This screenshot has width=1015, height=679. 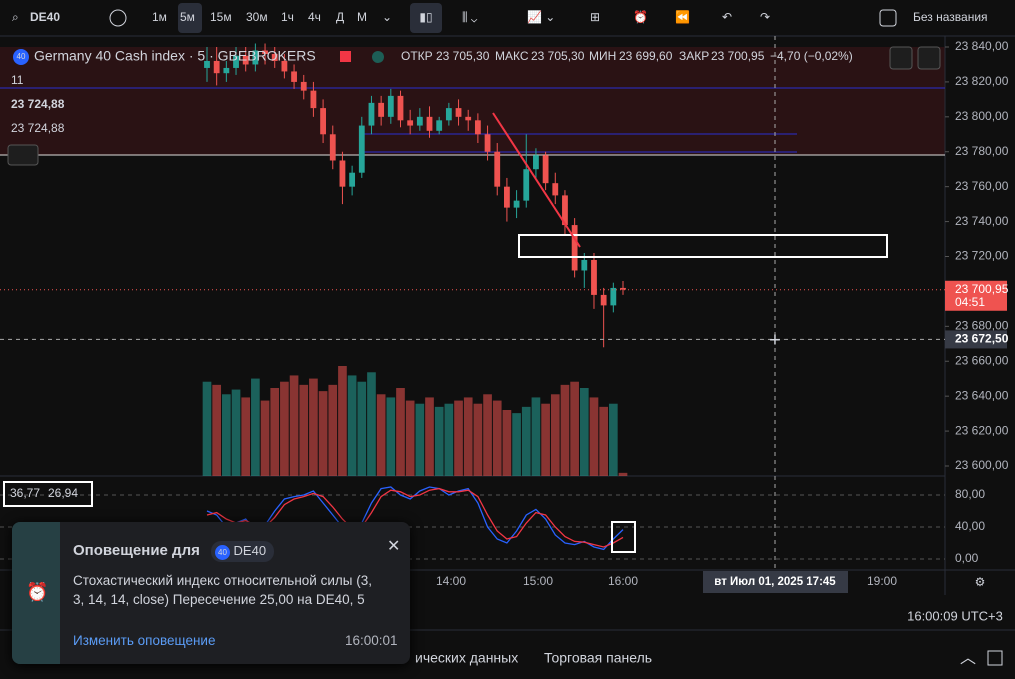 What do you see at coordinates (415, 517) in the screenshot?
I see `stoch-d-line` at bounding box center [415, 517].